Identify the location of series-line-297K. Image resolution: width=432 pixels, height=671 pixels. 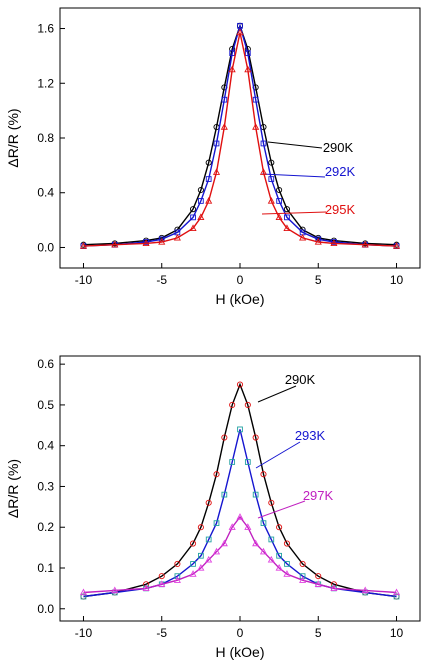
(240, 554).